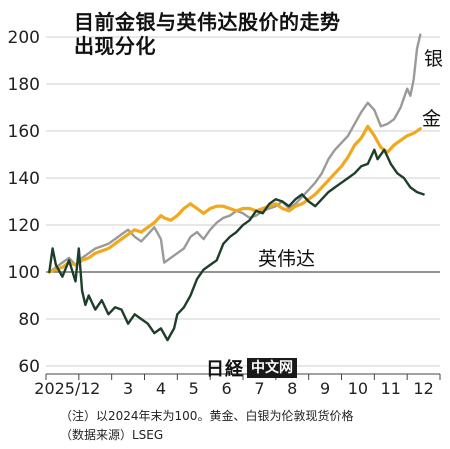 This screenshot has width=450, height=449. What do you see at coordinates (287, 259) in the screenshot?
I see `series-label-nvidia: 英伟达` at bounding box center [287, 259].